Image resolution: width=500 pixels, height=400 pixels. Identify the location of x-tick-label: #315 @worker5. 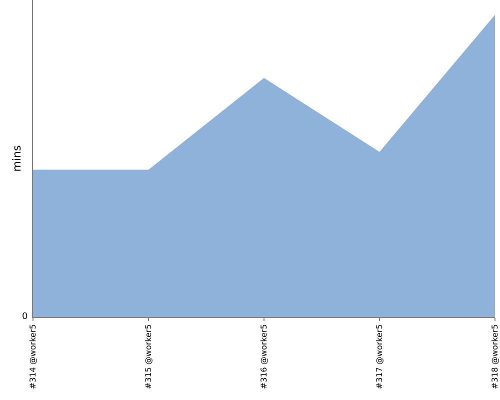
(149, 357).